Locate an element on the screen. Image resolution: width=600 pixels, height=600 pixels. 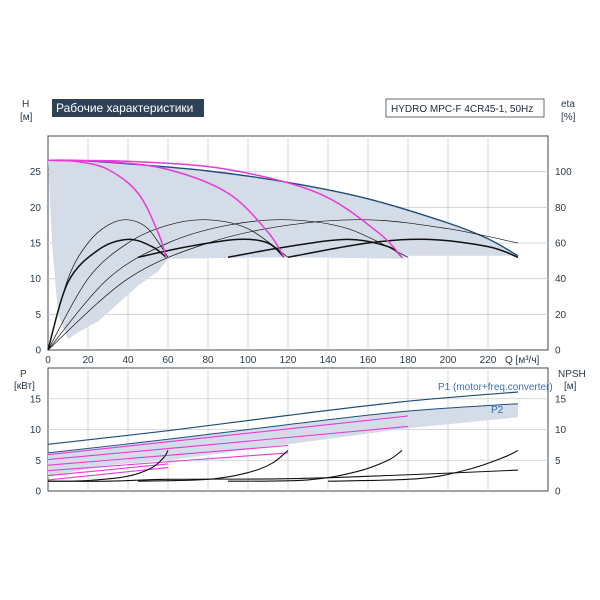
h-tick-label: 25 is located at coordinates (36, 172).